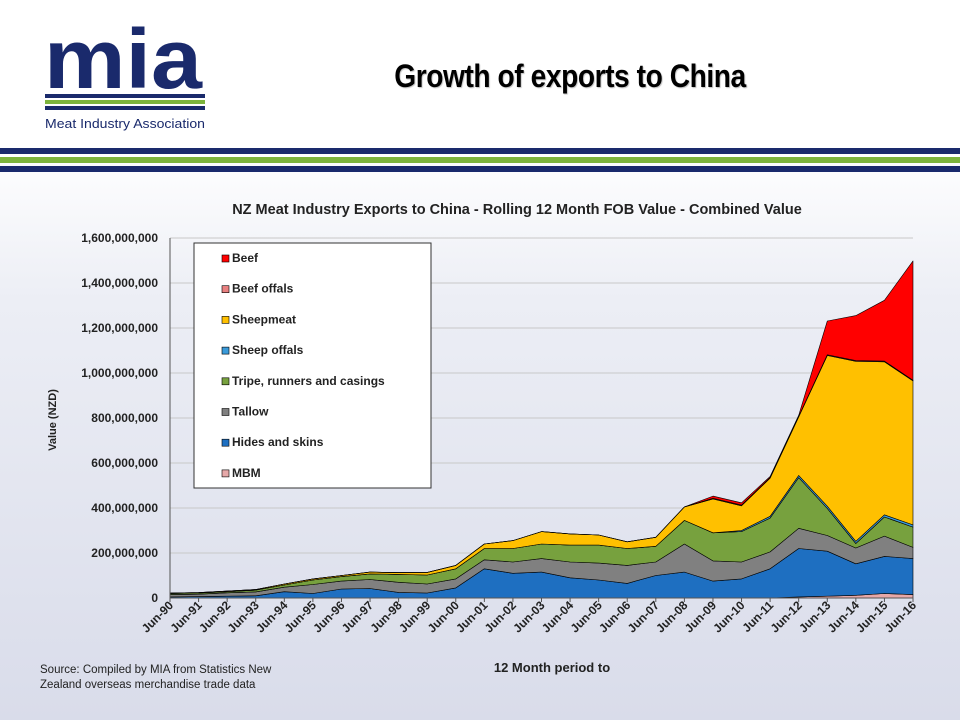 This screenshot has width=960, height=720. Describe the element at coordinates (570, 76) in the screenshot. I see `page-title: Growth of exports to China` at that location.